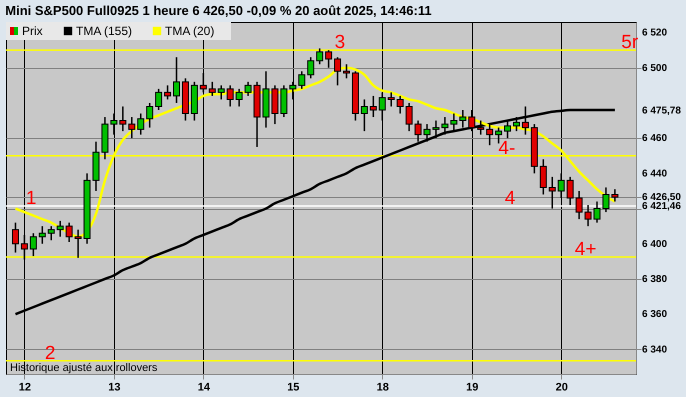  Describe the element at coordinates (655, 138) in the screenshot. I see `y-tick-label: 6 460` at that location.